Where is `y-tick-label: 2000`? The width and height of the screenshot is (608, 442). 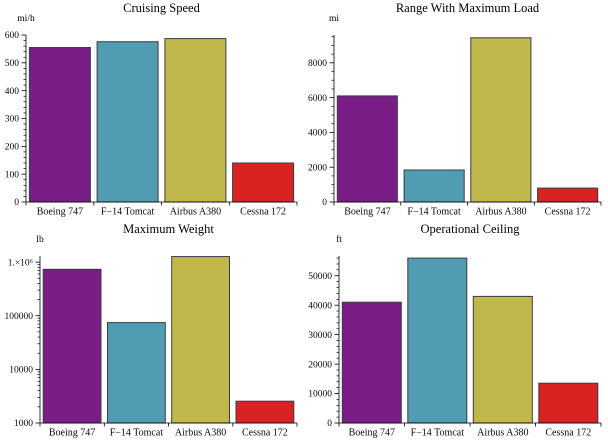
y-tick-label: 2000 is located at coordinates (317, 168).